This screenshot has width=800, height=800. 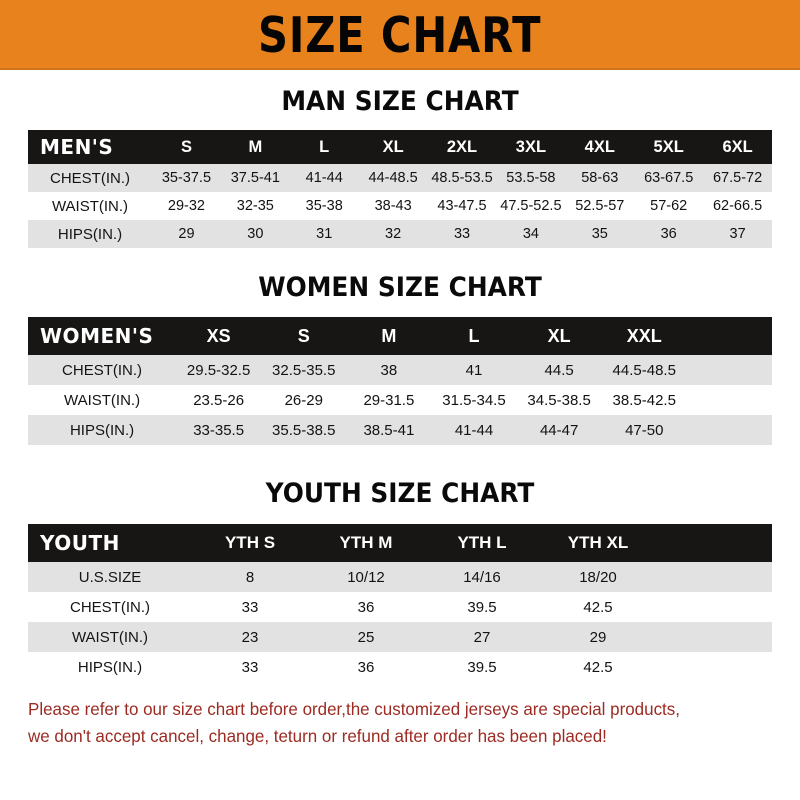 I want to click on measurement-cell: 63-67.5, so click(x=669, y=178).